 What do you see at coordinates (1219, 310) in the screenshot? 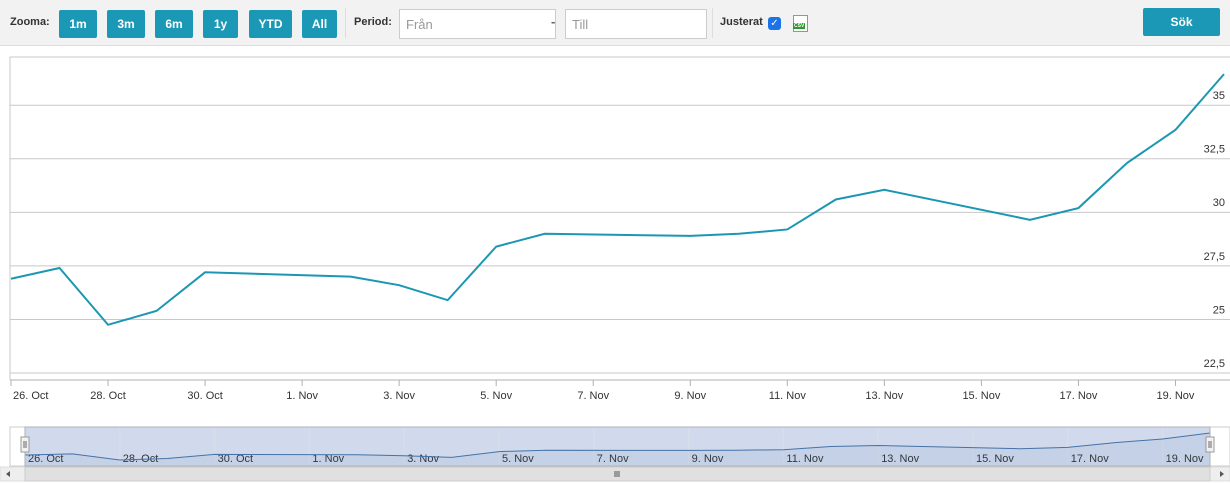
I see `y-tick-label: 25` at bounding box center [1219, 310].